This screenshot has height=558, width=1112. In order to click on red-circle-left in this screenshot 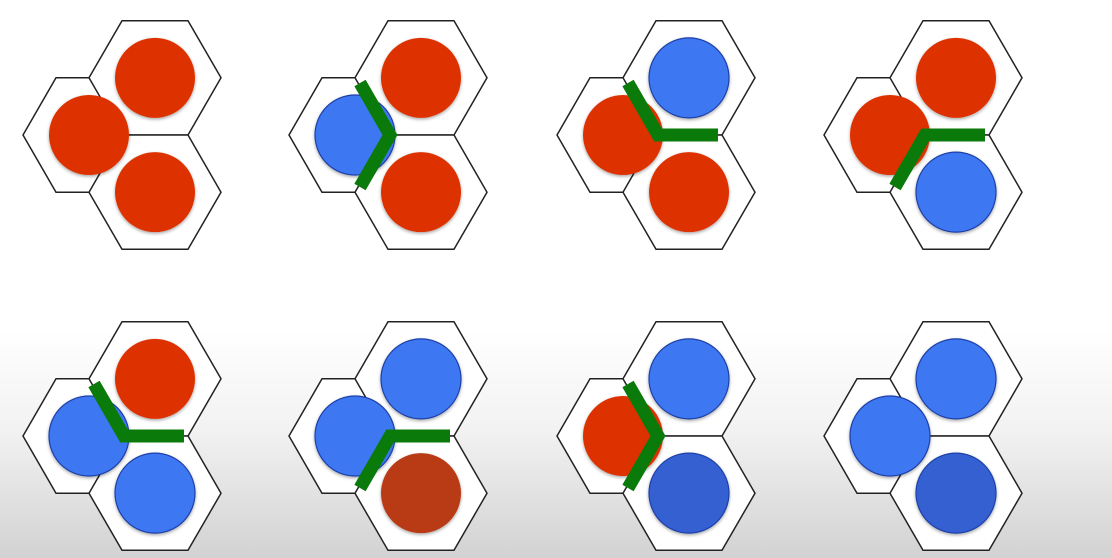, I will do `click(89, 135)`.